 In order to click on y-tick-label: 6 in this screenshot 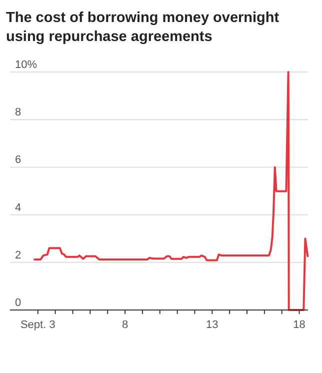, I will do `click(18, 160)`.